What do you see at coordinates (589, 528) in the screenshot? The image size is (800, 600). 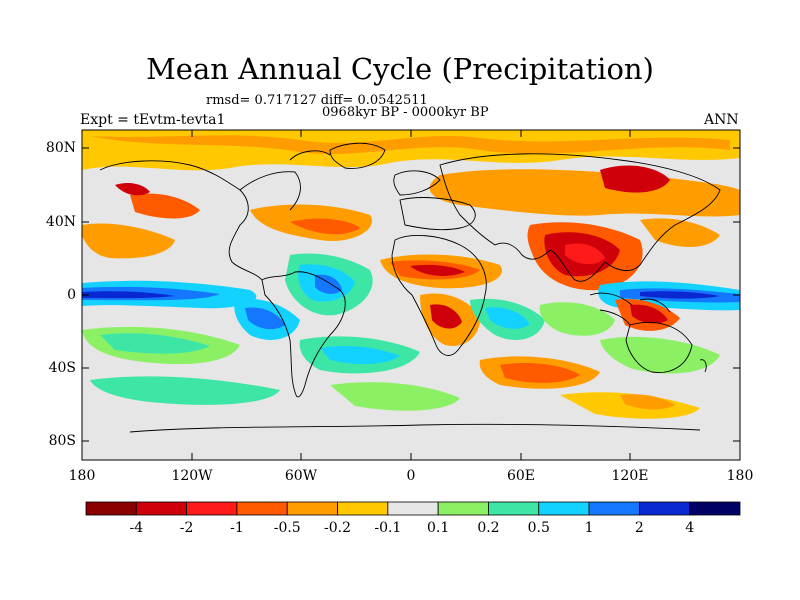 I see `colorbar-label: 1` at bounding box center [589, 528].